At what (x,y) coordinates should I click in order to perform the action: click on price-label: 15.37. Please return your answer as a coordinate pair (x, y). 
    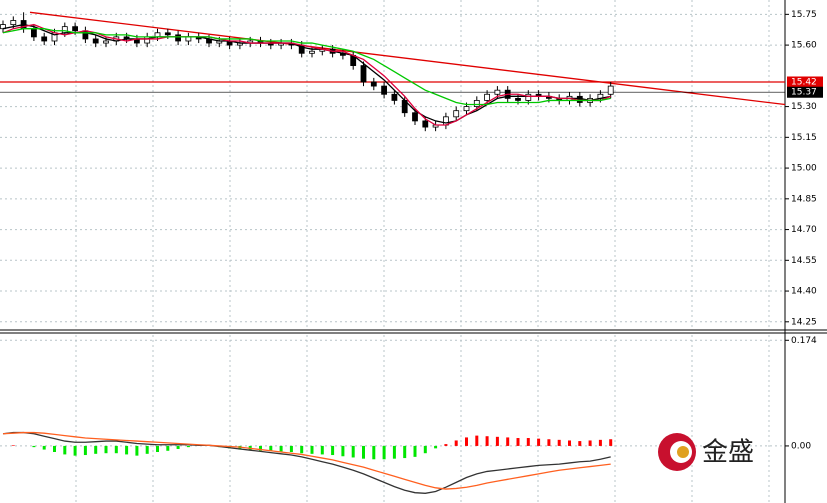
    Looking at the image, I should click on (804, 93).